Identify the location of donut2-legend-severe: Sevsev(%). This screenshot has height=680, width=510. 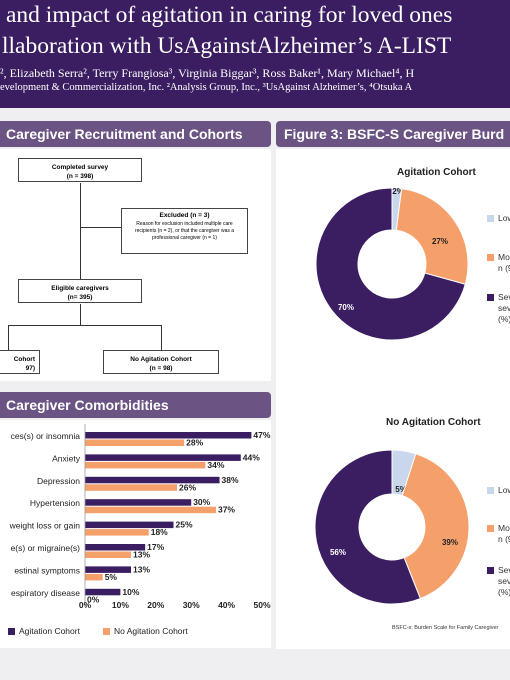
(498, 581).